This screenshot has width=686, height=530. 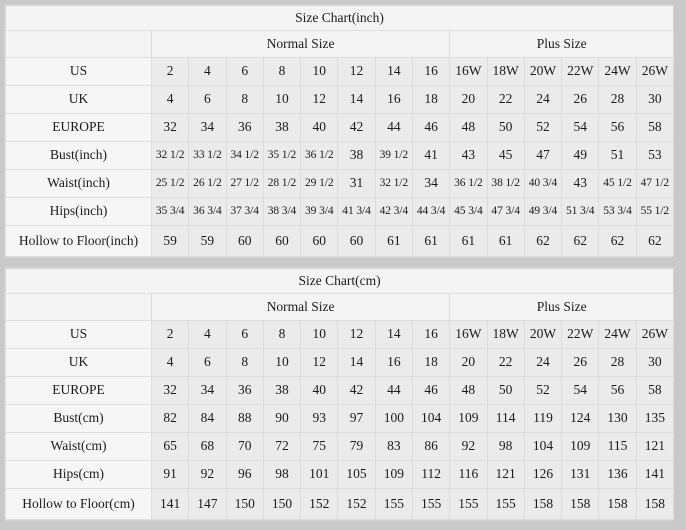 I want to click on table-cell: 104, so click(x=543, y=446).